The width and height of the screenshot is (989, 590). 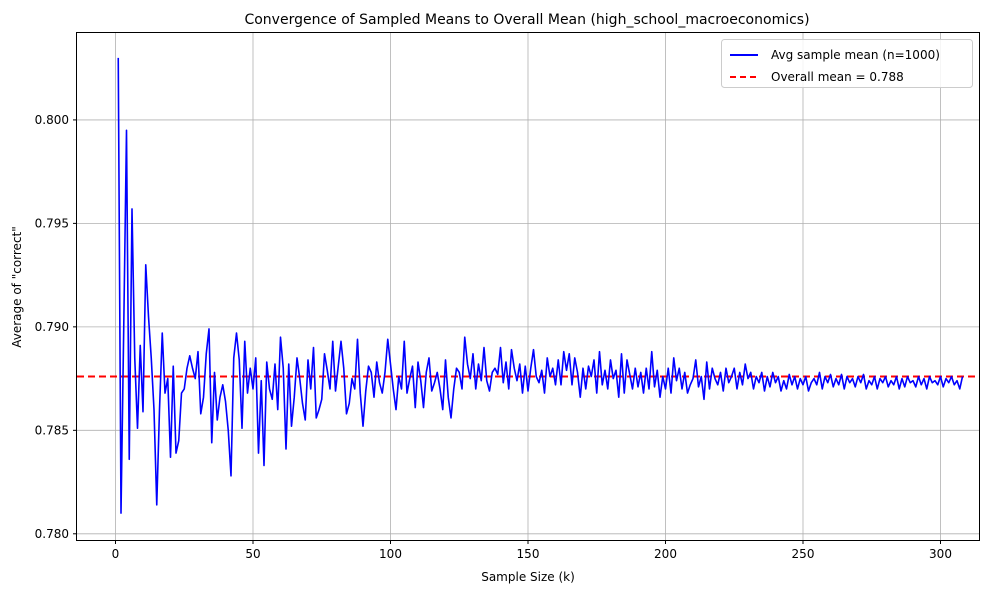 I want to click on x-tick-label: 300, so click(x=940, y=554).